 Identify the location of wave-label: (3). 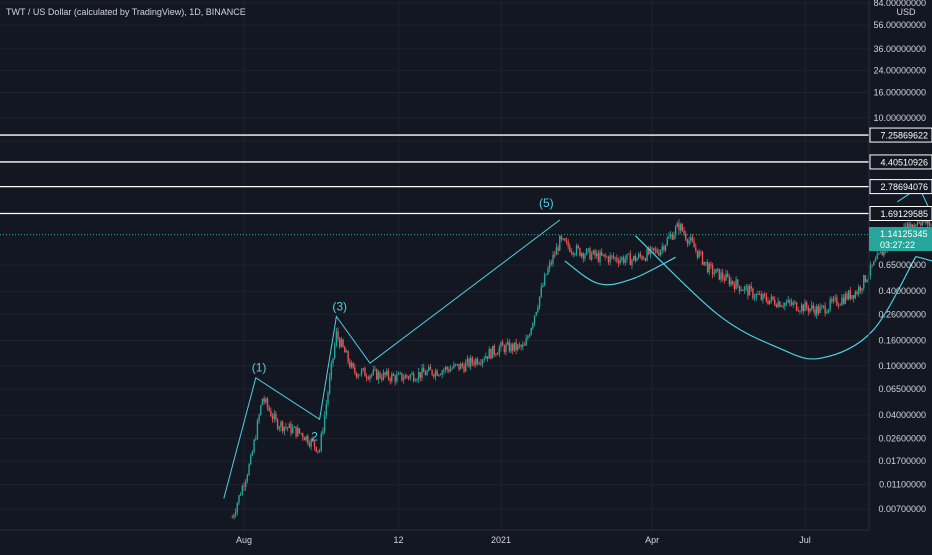
(339, 306).